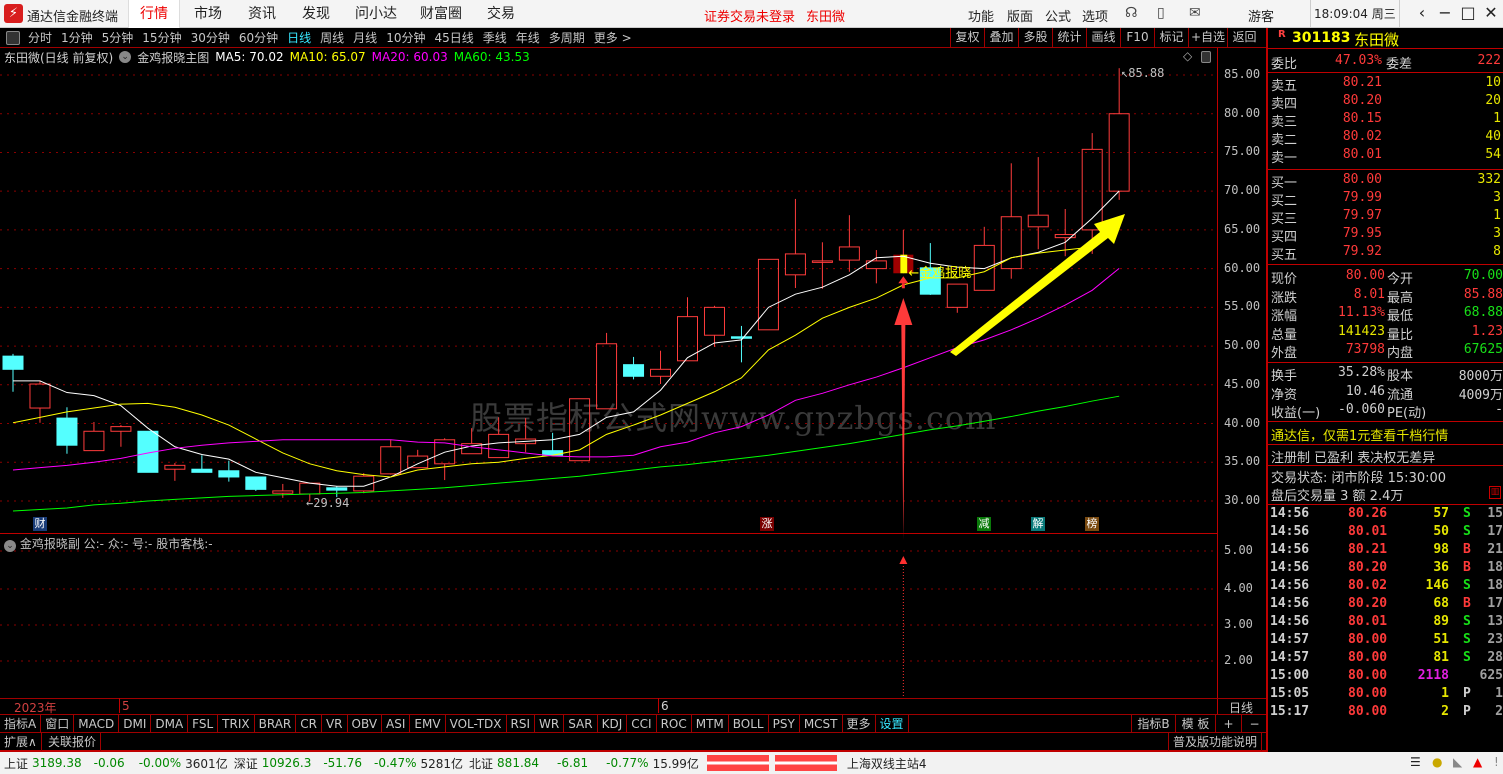 The height and width of the screenshot is (774, 1503). Describe the element at coordinates (1495, 492) in the screenshot. I see `bar-chart-icon: ▥` at that location.